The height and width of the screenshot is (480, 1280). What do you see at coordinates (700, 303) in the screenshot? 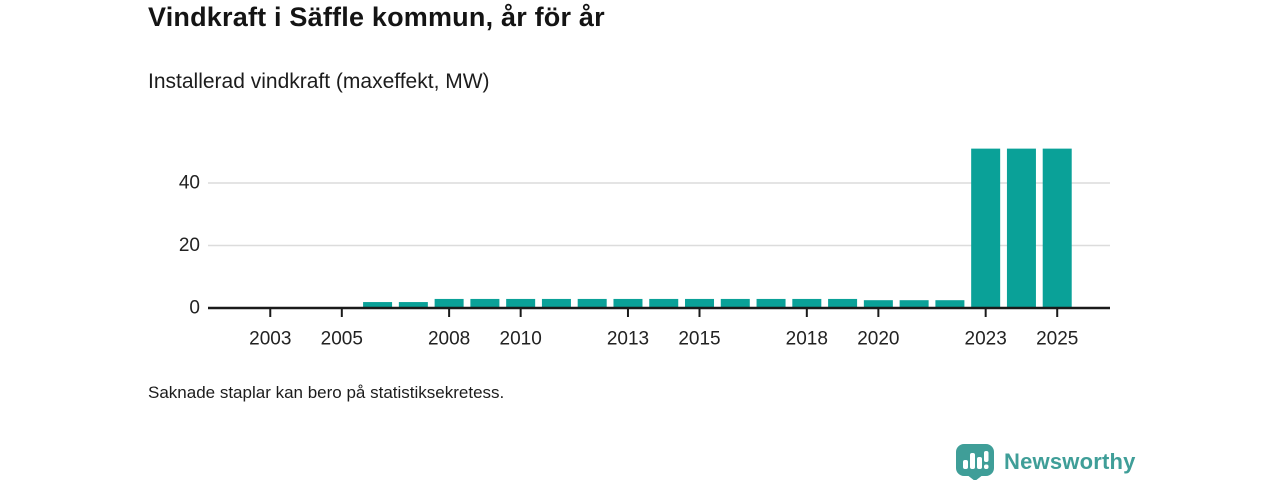
I see `bar-2015` at bounding box center [700, 303].